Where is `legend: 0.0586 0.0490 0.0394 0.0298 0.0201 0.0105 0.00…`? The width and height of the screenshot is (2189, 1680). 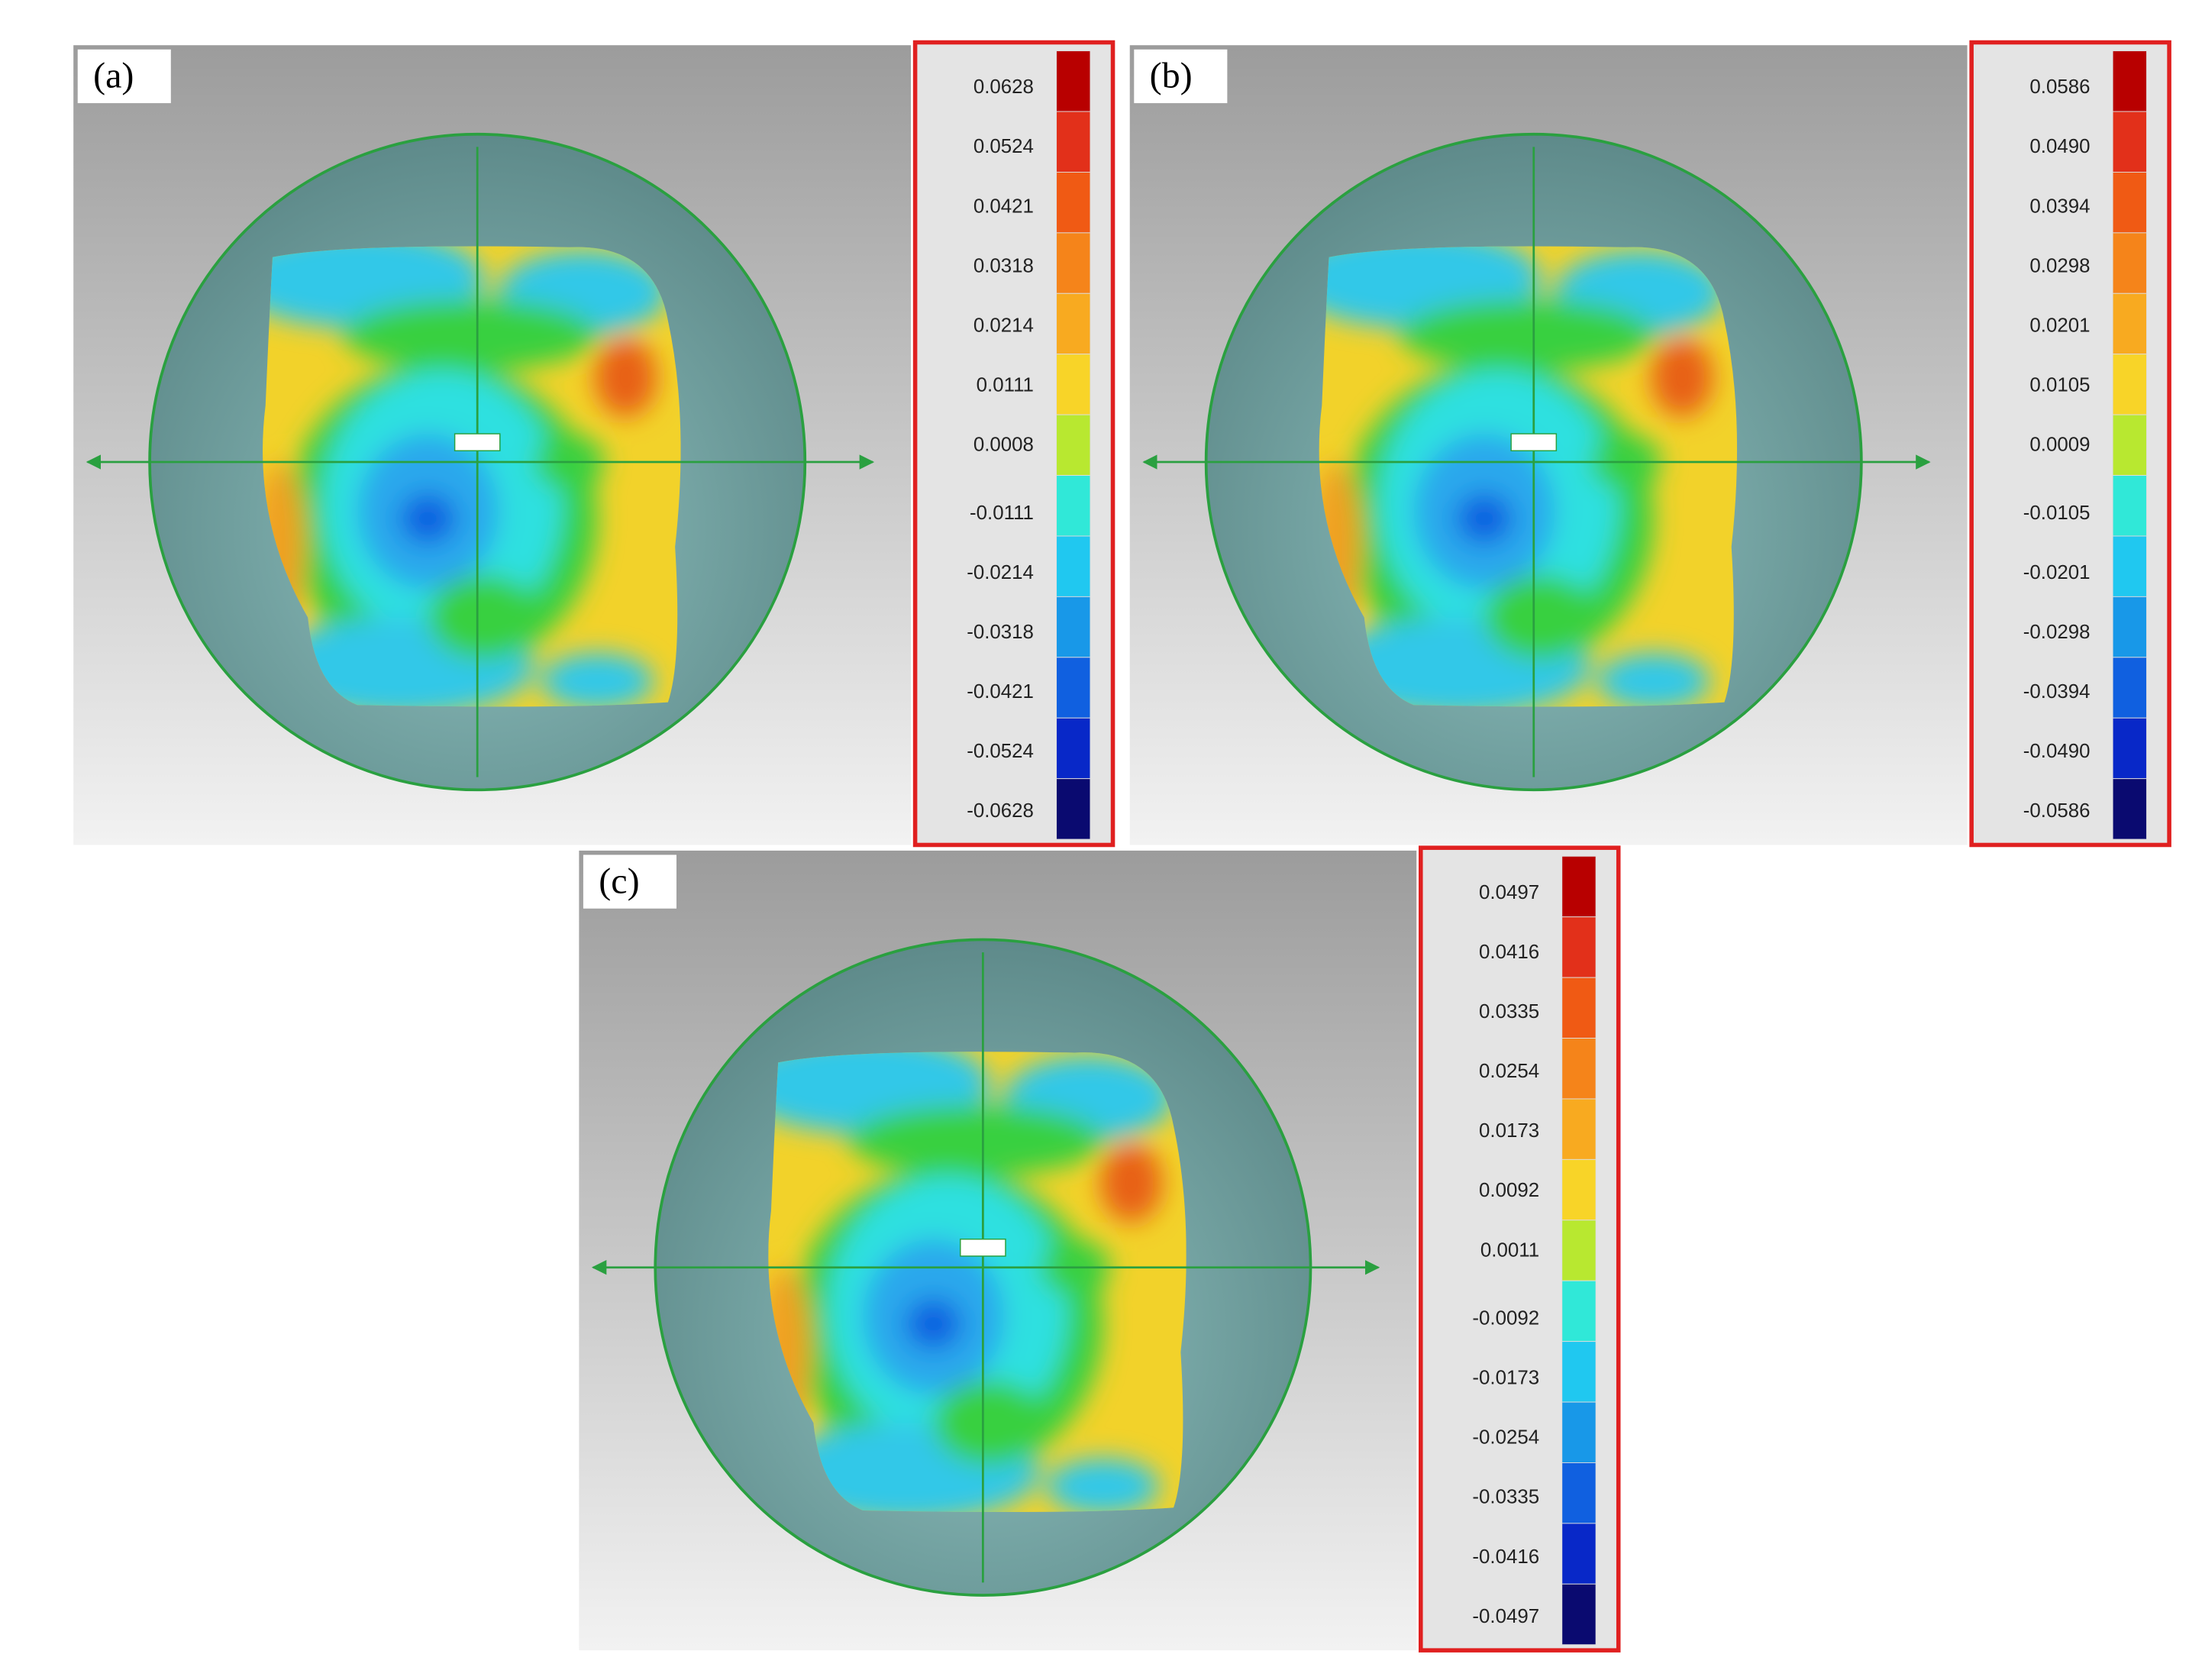 legend: 0.0586 0.0490 0.0394 0.0298 0.0201 0.0105 0.00… is located at coordinates (2070, 444).